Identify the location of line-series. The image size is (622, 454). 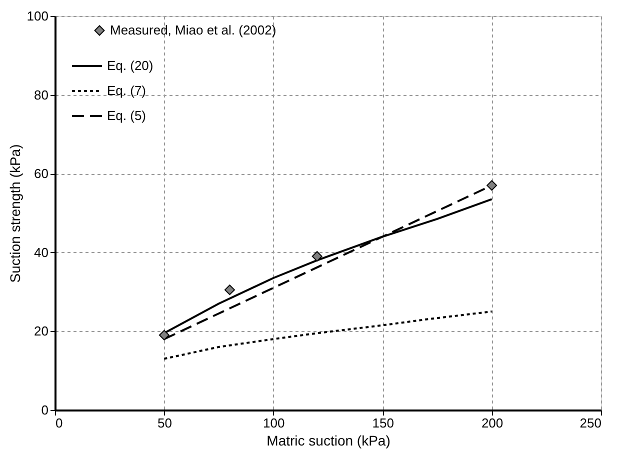
(328, 335).